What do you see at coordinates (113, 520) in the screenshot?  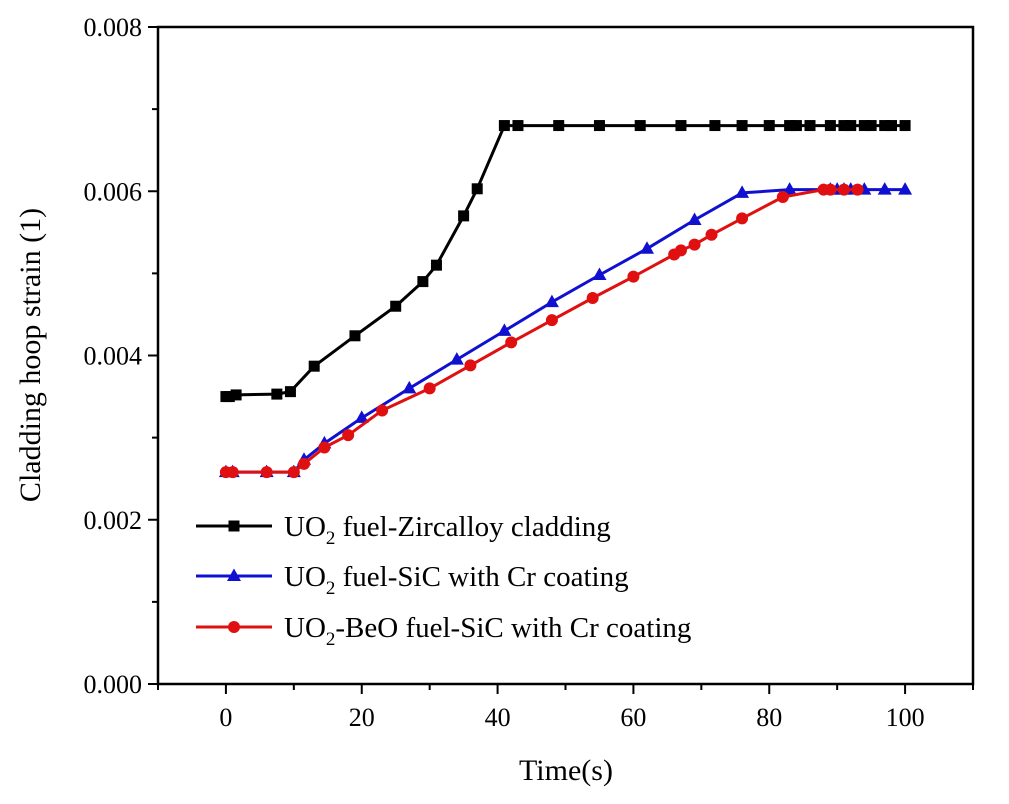 I see `y-tick-label: 0.002` at bounding box center [113, 520].